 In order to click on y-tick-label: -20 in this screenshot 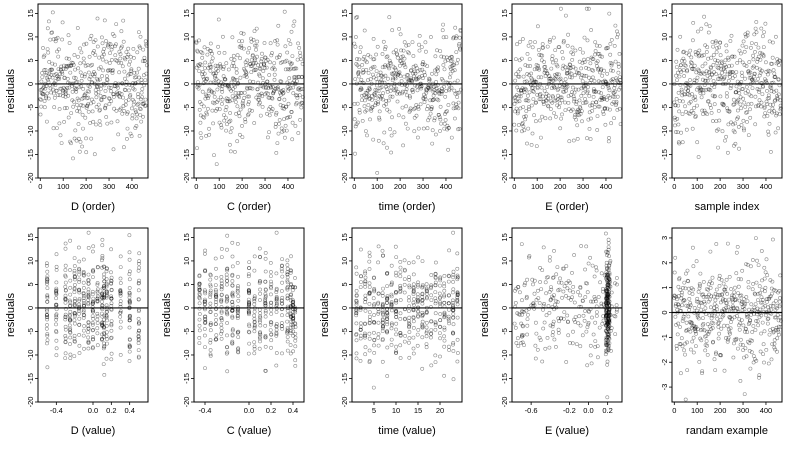, I will do `click(504, 178)`.